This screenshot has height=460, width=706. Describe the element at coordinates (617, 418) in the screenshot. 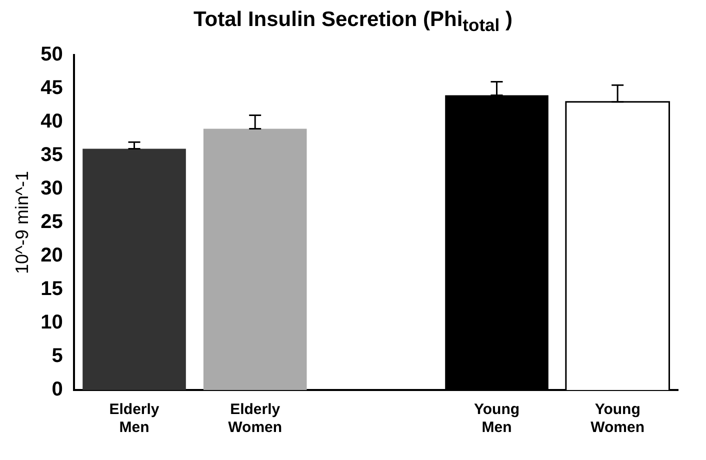

I see `x-tick-label: Young Women` at that location.